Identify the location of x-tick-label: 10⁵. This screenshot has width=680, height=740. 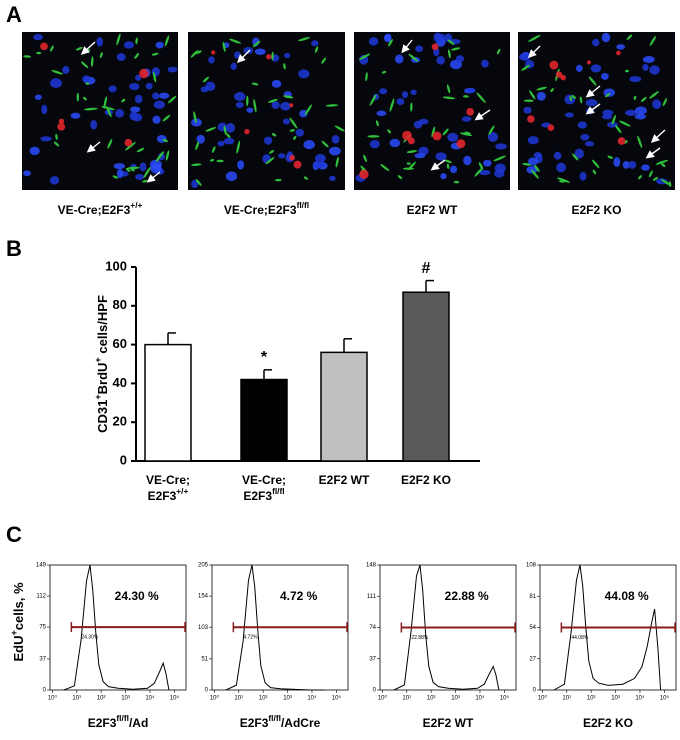
(665, 698).